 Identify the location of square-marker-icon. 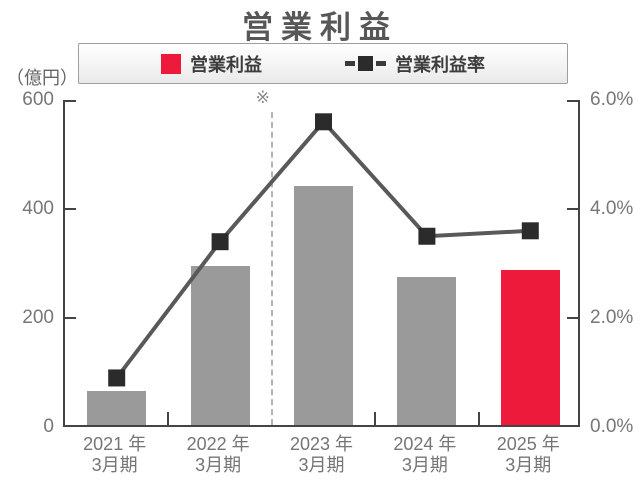
(365, 63).